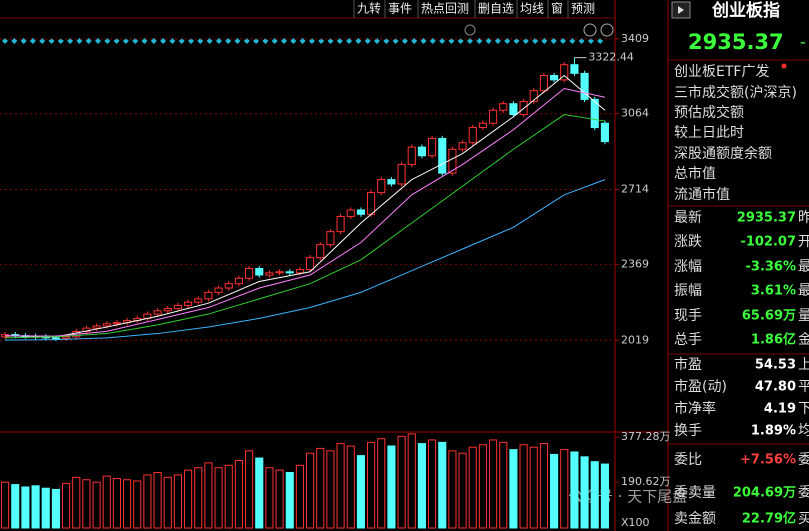 The height and width of the screenshot is (531, 809). I want to click on stat-label: 总手, so click(688, 340).